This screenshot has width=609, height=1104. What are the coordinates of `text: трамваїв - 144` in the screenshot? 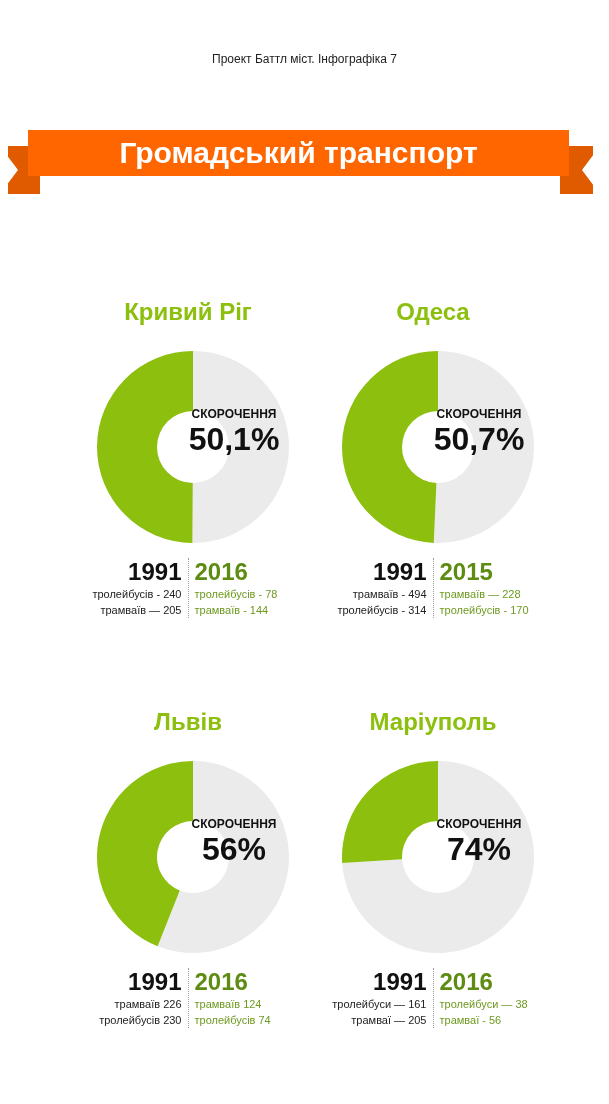 It's located at (232, 610).